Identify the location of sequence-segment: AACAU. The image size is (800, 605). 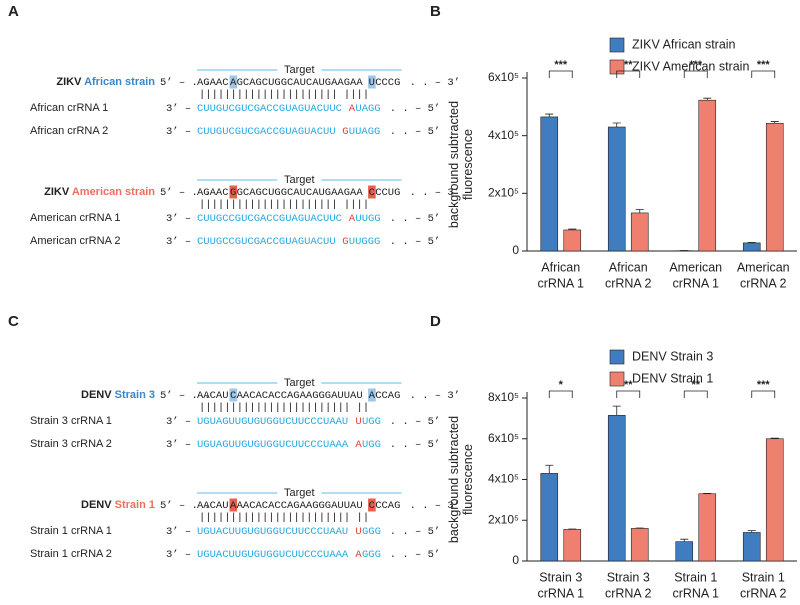
(213, 506).